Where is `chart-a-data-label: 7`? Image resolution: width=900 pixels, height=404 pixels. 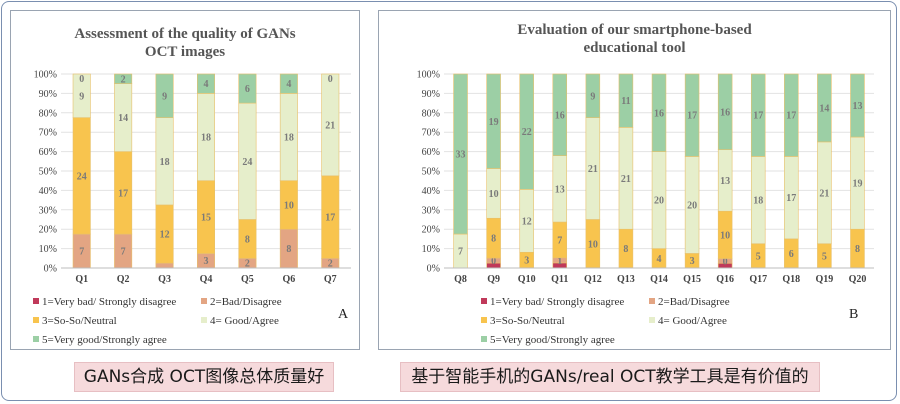 chart-a-data-label: 7 is located at coordinates (81, 252).